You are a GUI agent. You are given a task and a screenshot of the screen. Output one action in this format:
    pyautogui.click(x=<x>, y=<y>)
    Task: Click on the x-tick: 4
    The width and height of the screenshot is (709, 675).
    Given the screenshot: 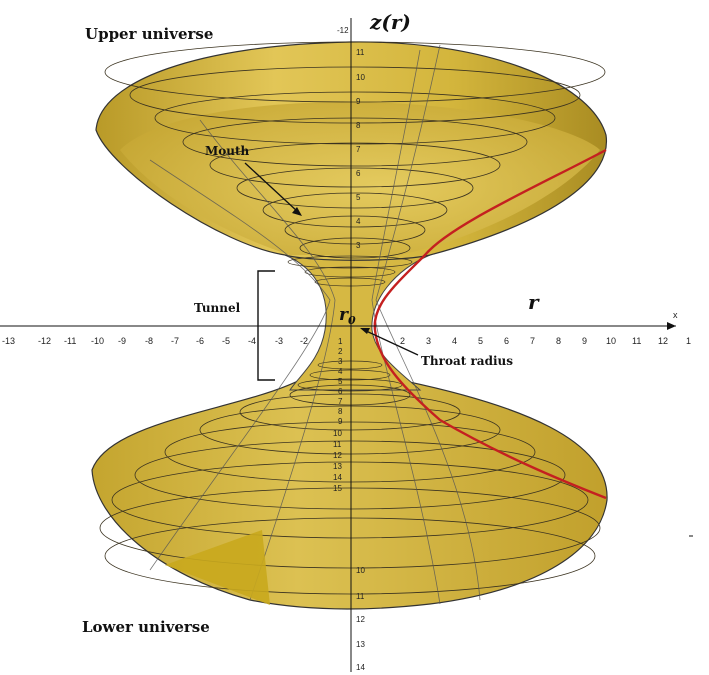 What is the action you would take?
    pyautogui.click(x=454, y=341)
    